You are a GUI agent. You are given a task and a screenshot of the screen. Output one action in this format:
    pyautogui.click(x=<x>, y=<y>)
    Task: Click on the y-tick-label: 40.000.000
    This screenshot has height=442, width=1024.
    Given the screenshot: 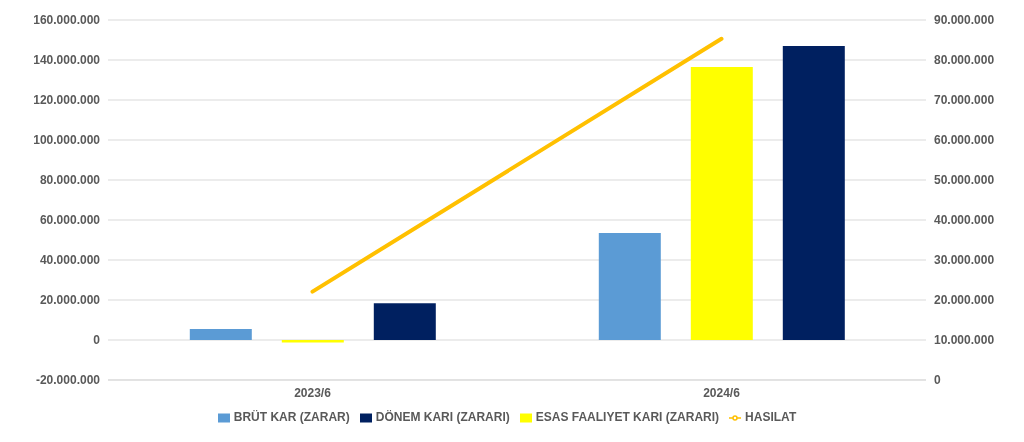 What is the action you would take?
    pyautogui.click(x=70, y=260)
    